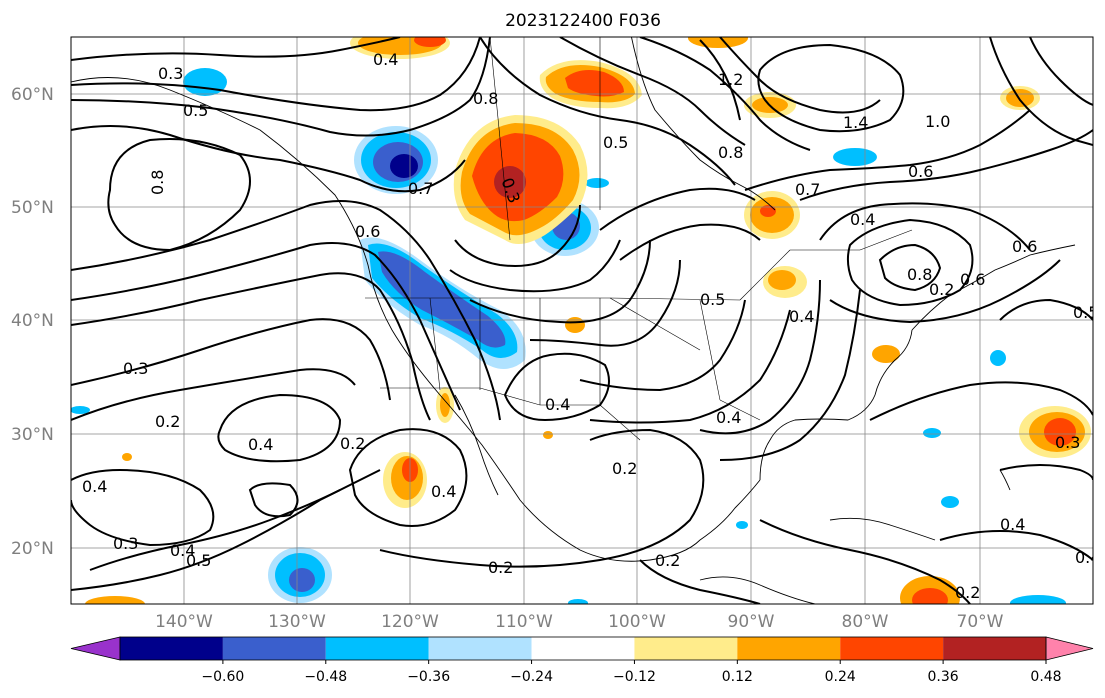 The image size is (1105, 698). Describe the element at coordinates (325, 677) in the screenshot. I see `colorbar-tick-label: −0.48` at that location.